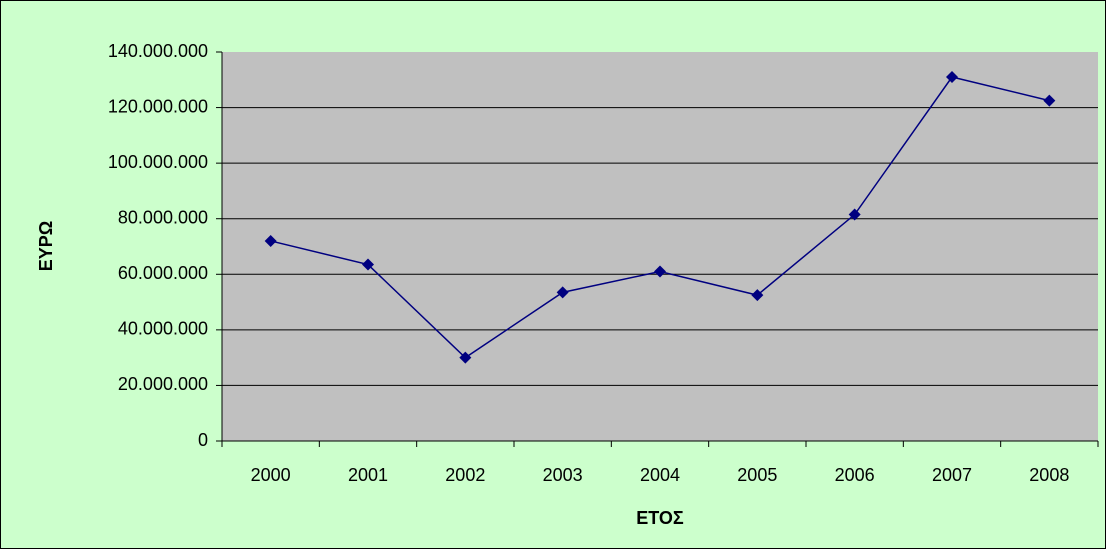 The image size is (1106, 549). I want to click on x-tick-label: 2004, so click(660, 475).